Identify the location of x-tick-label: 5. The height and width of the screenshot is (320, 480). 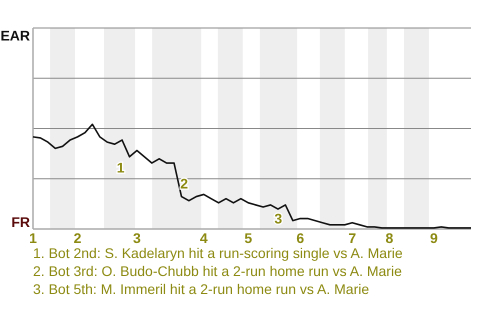
(248, 238).